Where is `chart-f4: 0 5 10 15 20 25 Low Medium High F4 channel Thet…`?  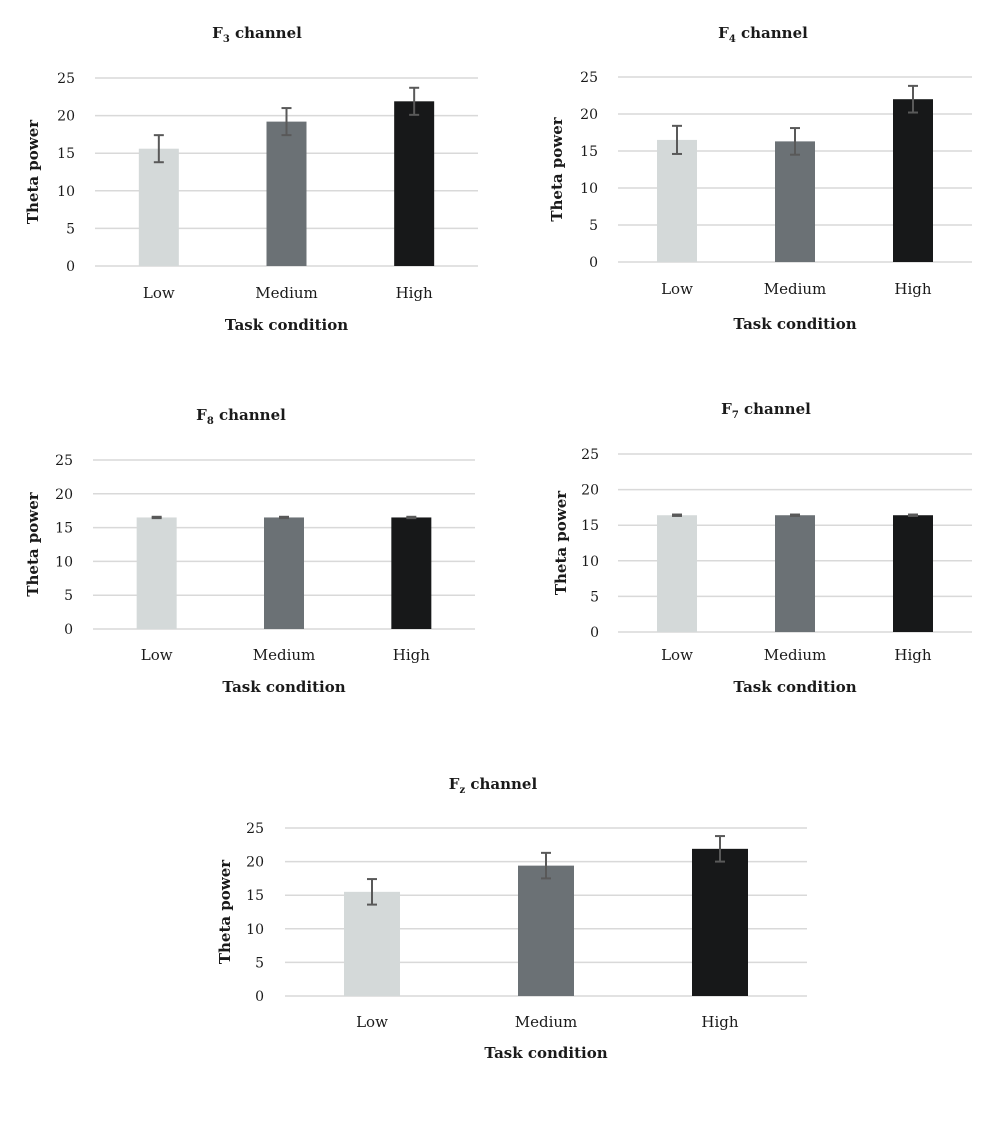
chart-f4: 0 5 10 15 20 25 Low Medium High F4 channel Thet… is located at coordinates (760, 178).